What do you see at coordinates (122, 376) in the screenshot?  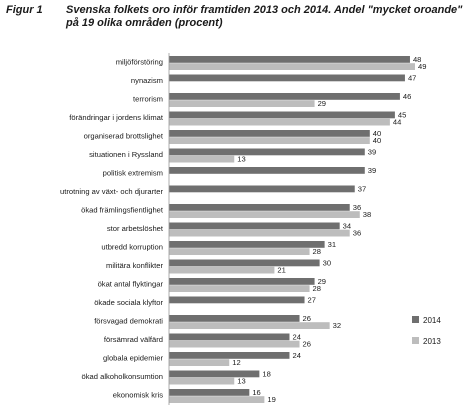 I see `category-label: ökad alkoholkonsumtion` at bounding box center [122, 376].